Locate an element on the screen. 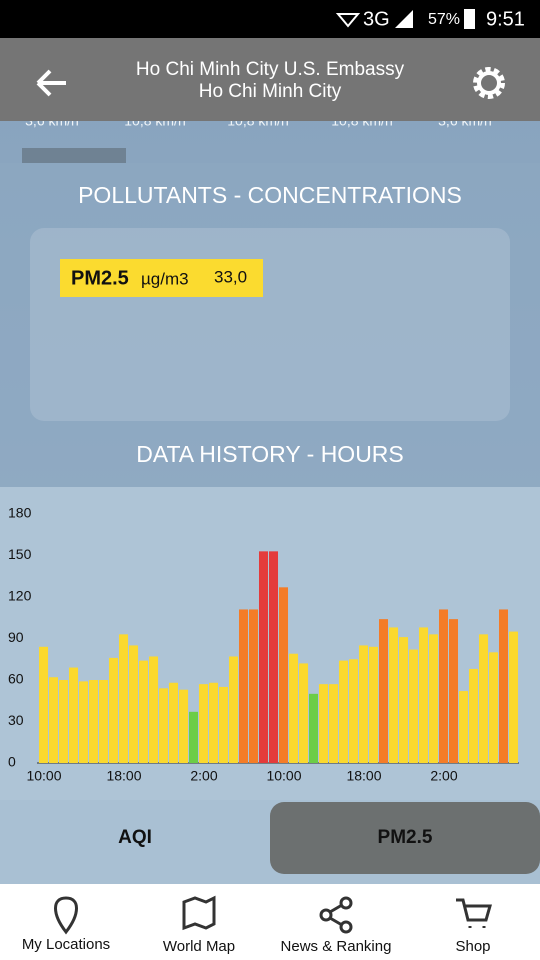 The width and height of the screenshot is (540, 960). map-icon is located at coordinates (199, 913).